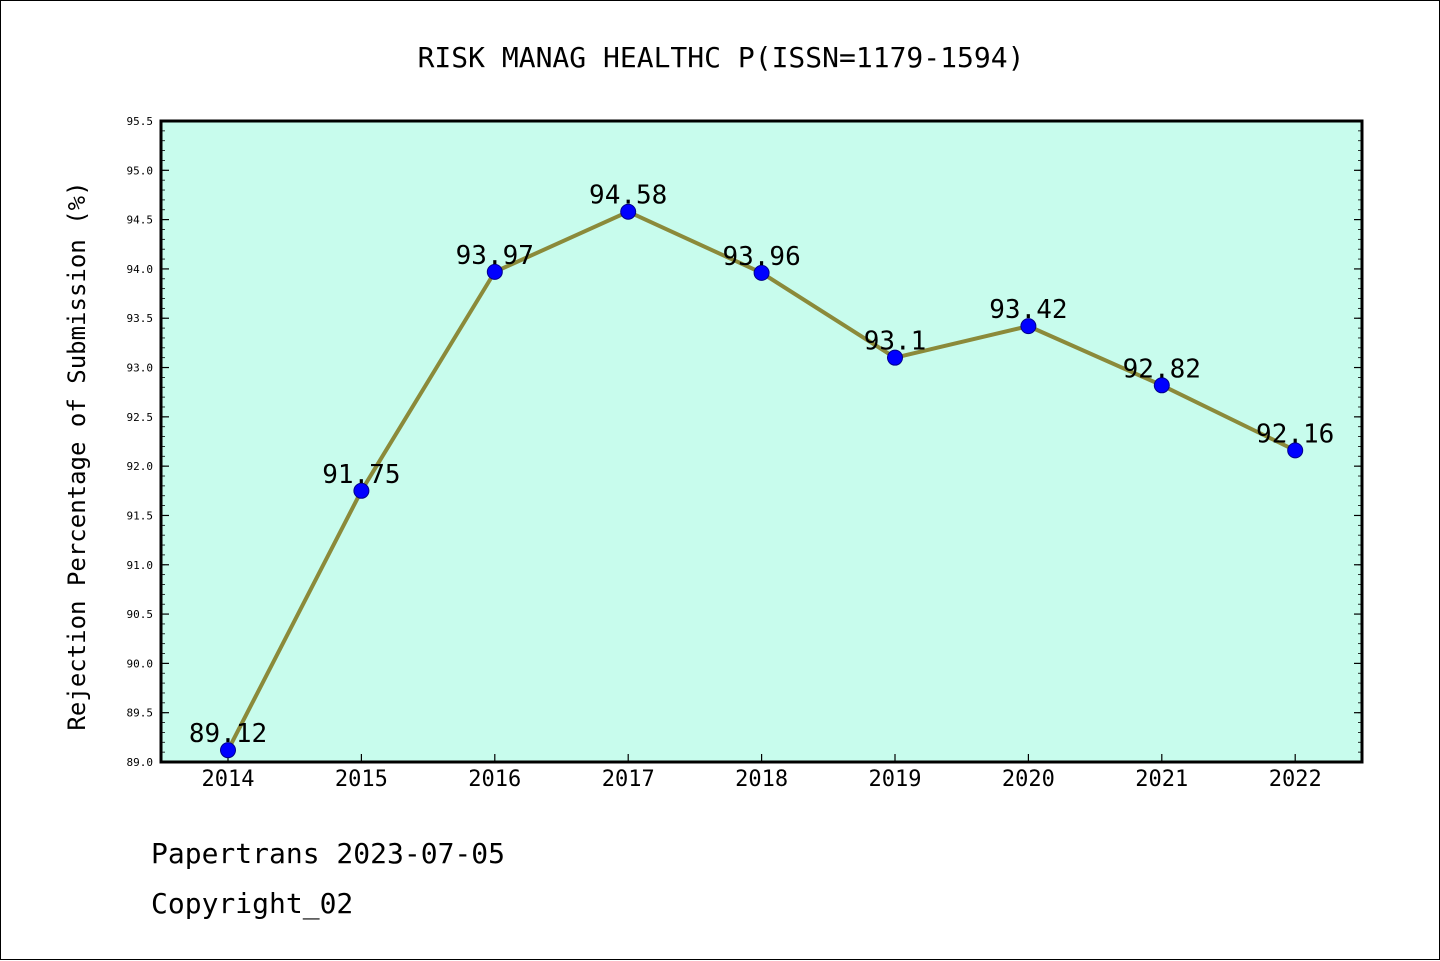 The width and height of the screenshot is (1440, 961). I want to click on x-tick-label: 2015, so click(361, 779).